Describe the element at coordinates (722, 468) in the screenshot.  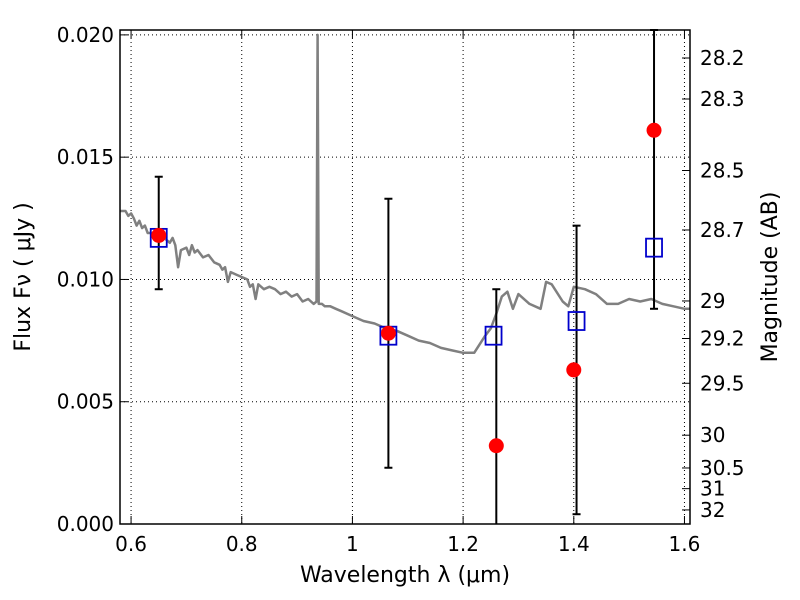
I see `magnitude-tick-label: 30.5` at that location.